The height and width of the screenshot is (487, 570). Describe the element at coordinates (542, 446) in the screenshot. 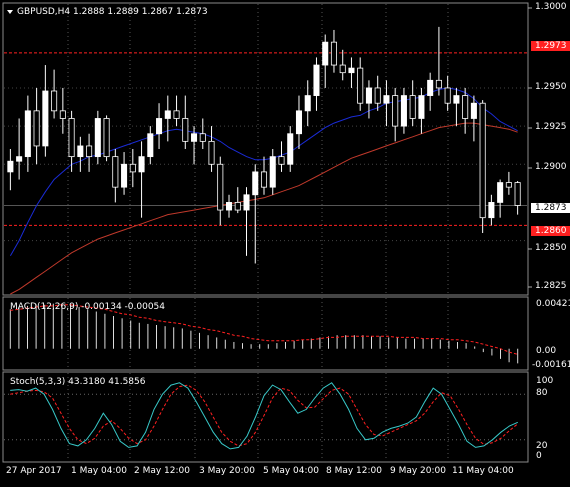

I see `stoch-tick-20: 20` at that location.